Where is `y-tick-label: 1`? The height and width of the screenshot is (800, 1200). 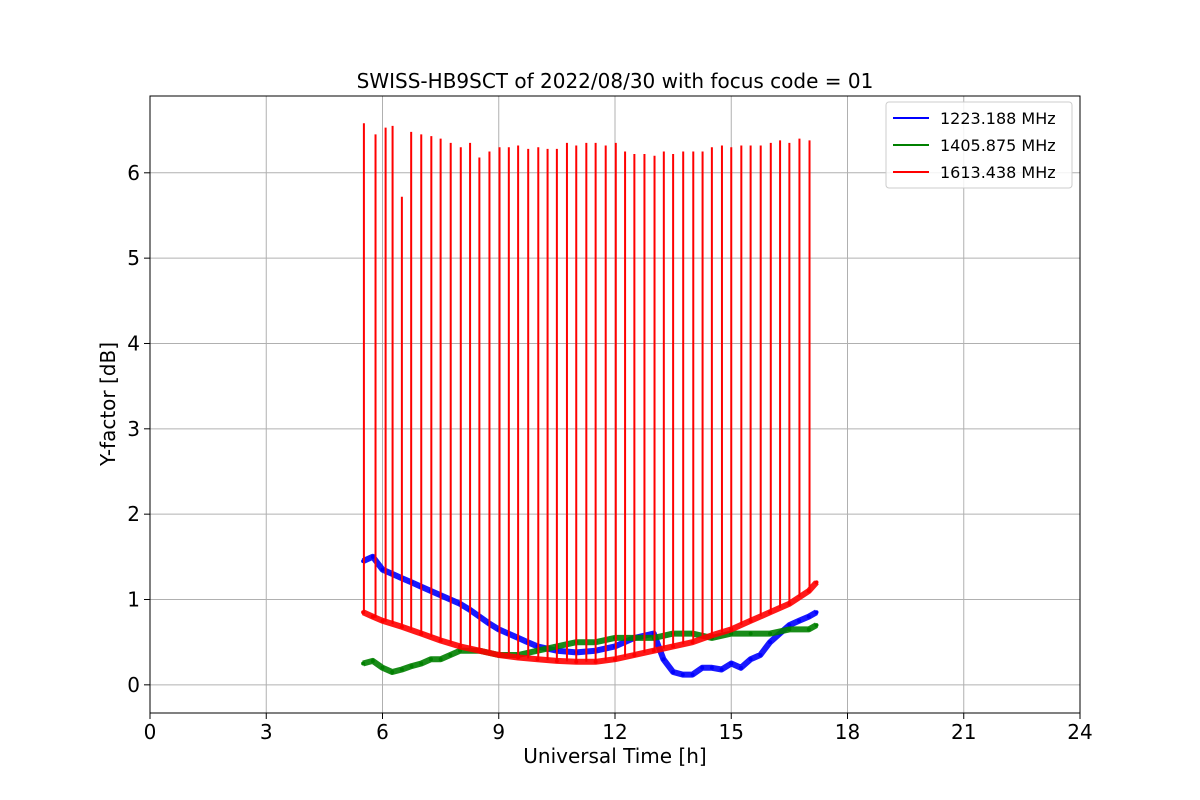 y-tick-label: 1 is located at coordinates (133, 599).